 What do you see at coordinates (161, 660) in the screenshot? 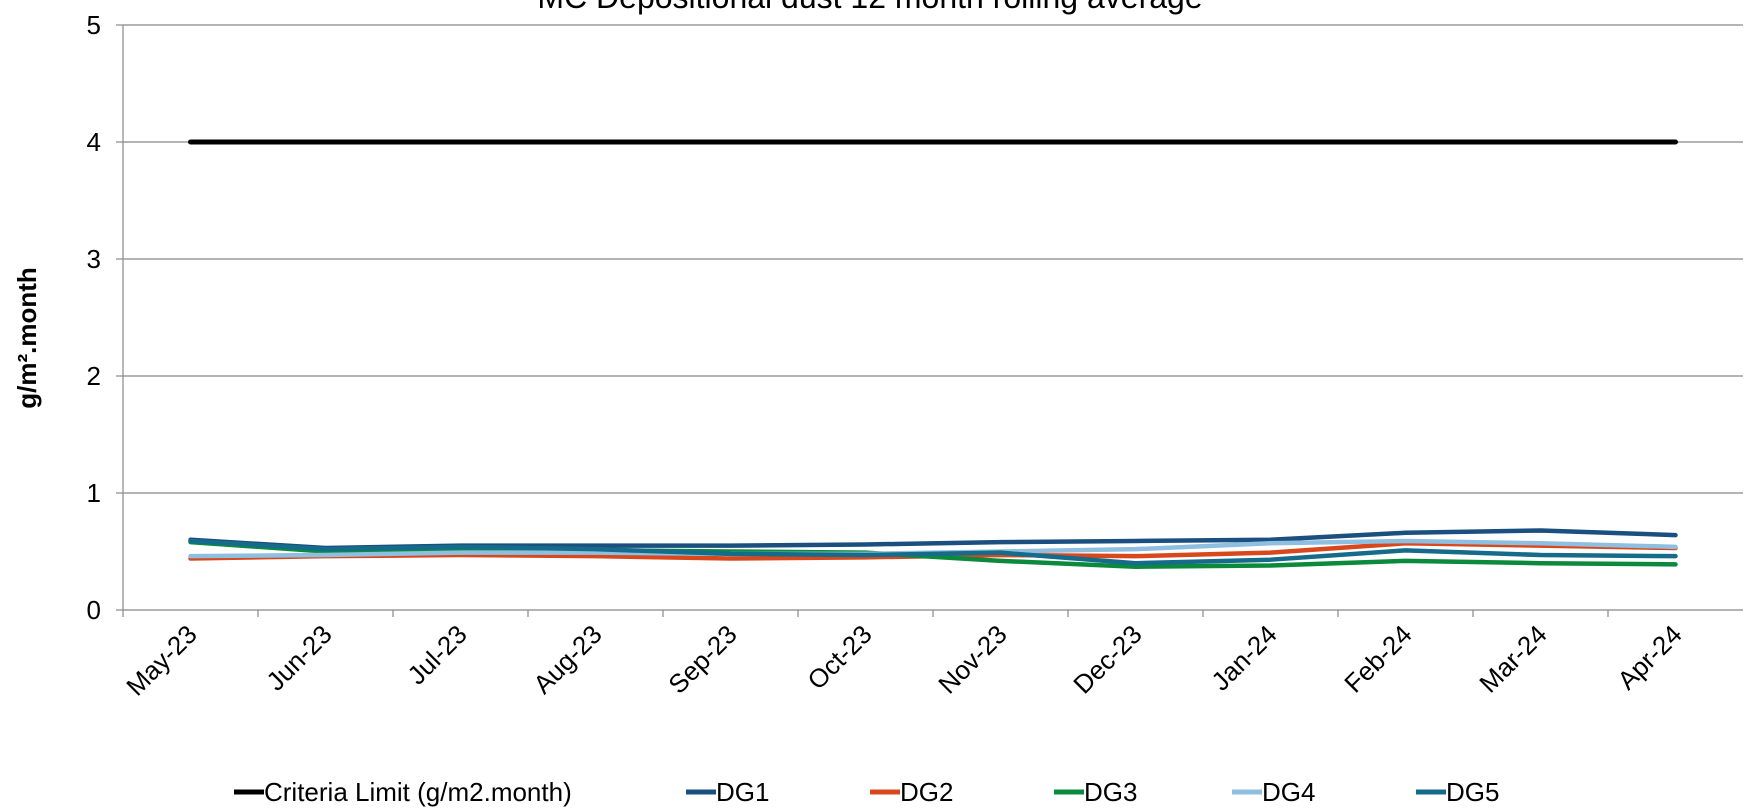
I see `x-tick-label: May-23` at bounding box center [161, 660].